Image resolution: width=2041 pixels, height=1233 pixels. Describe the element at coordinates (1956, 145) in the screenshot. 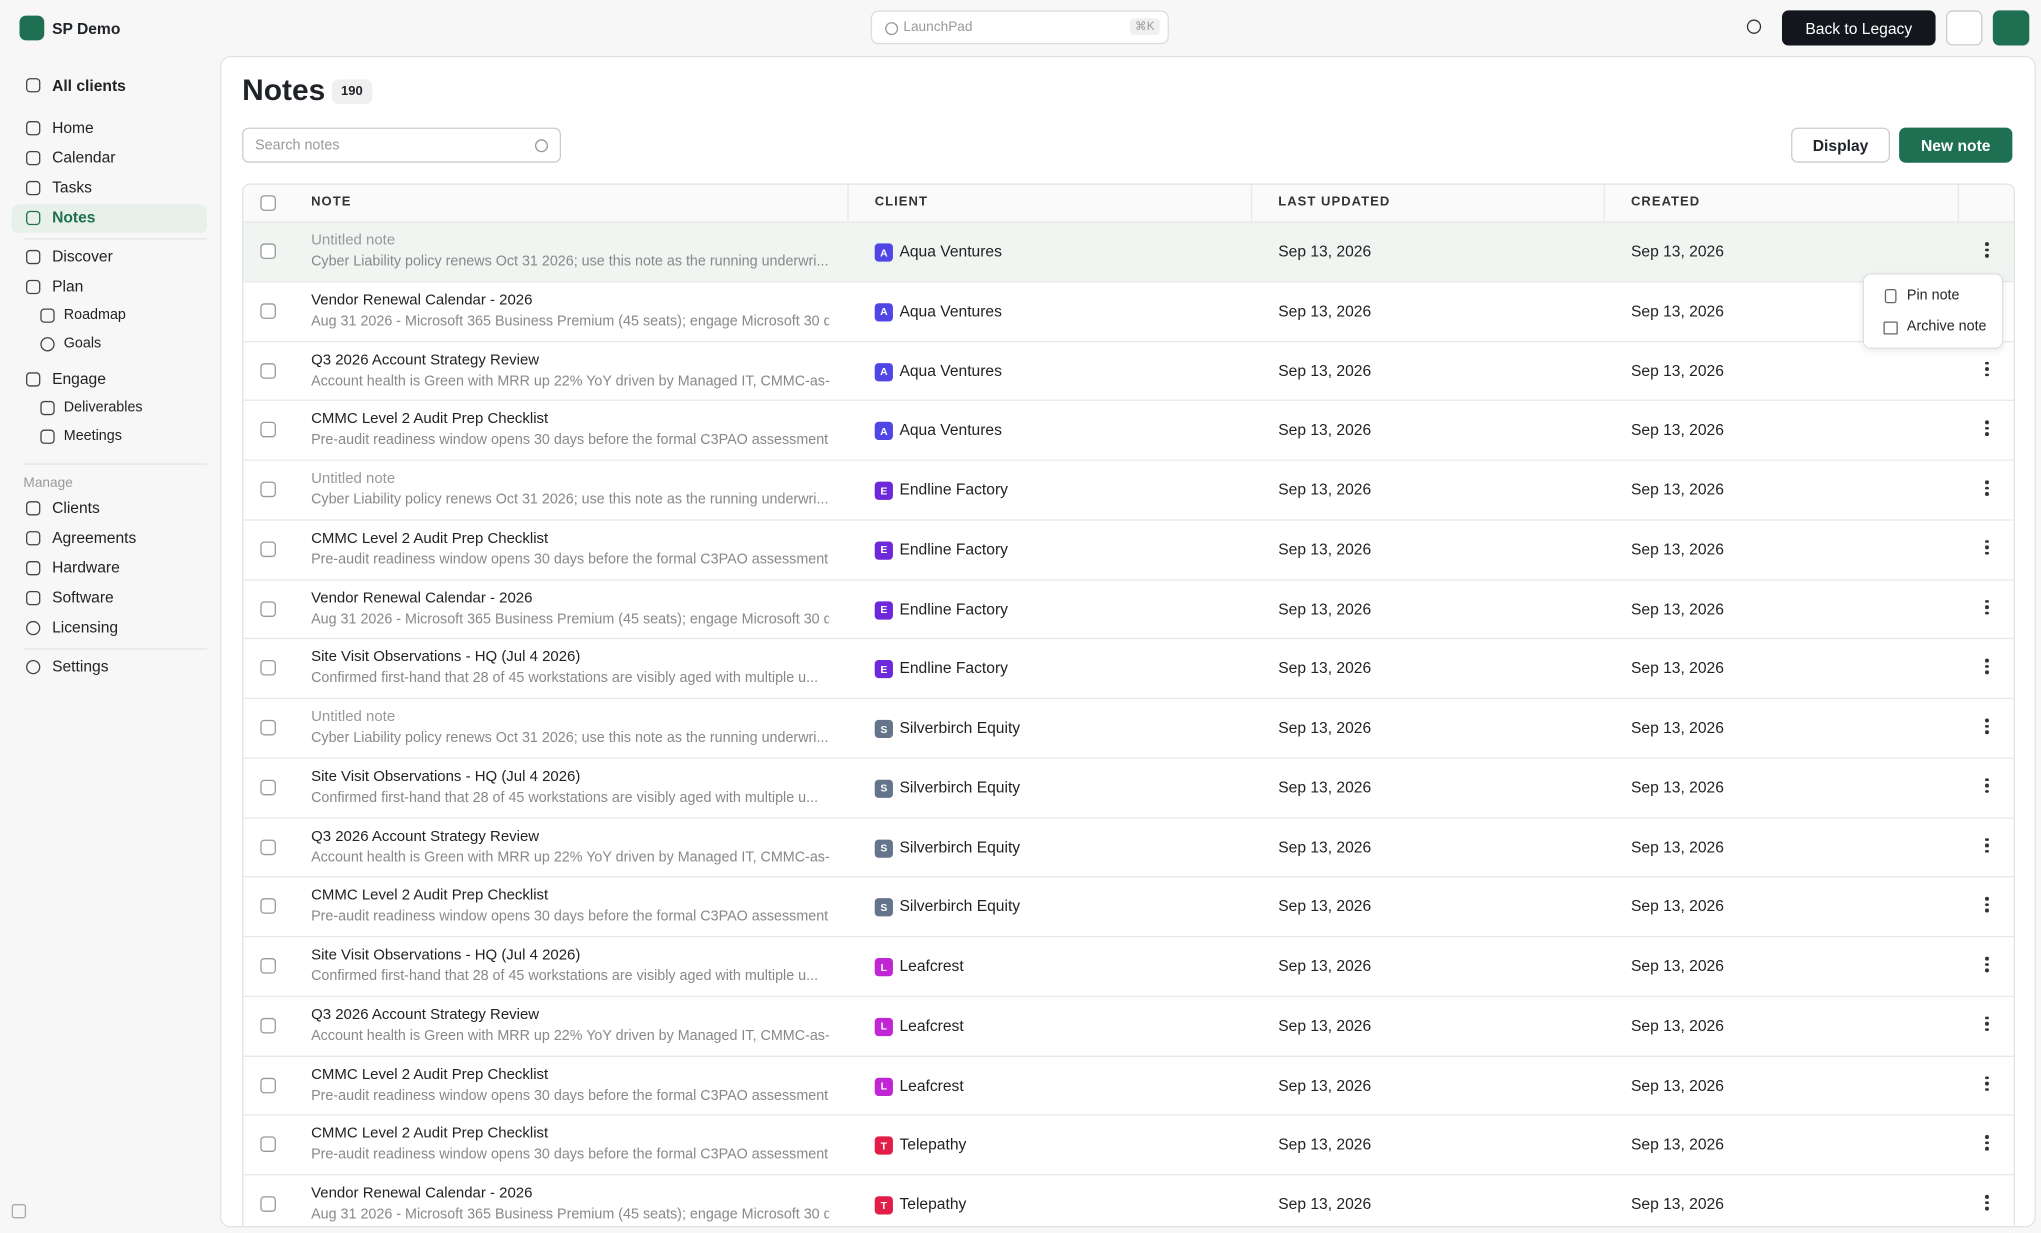

I see `new-note-button: New note` at that location.